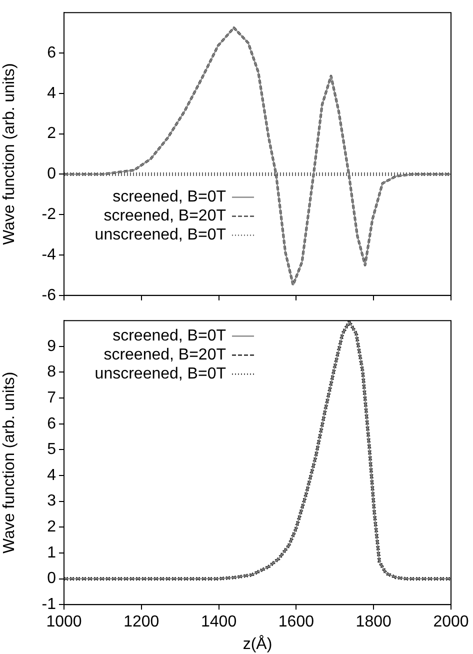  What do you see at coordinates (51, 553) in the screenshot?
I see `y-tick-label: 1` at bounding box center [51, 553].